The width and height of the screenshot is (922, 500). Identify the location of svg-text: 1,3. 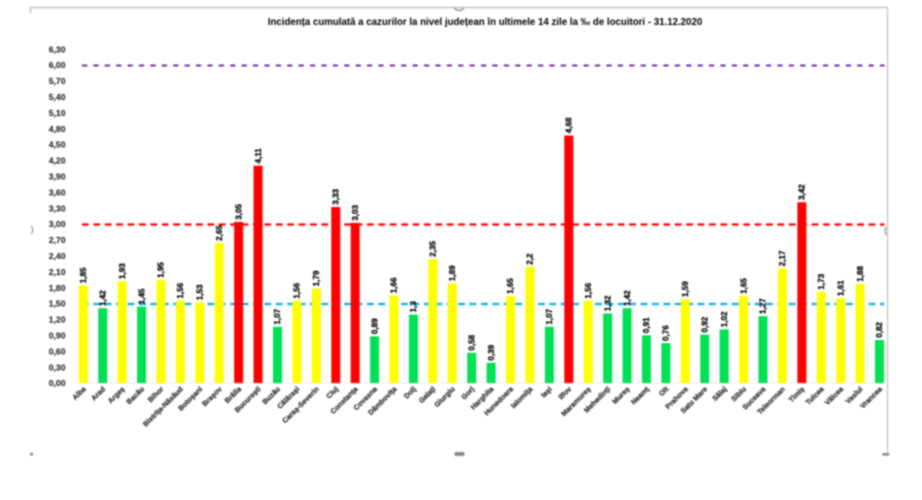
(413, 307).